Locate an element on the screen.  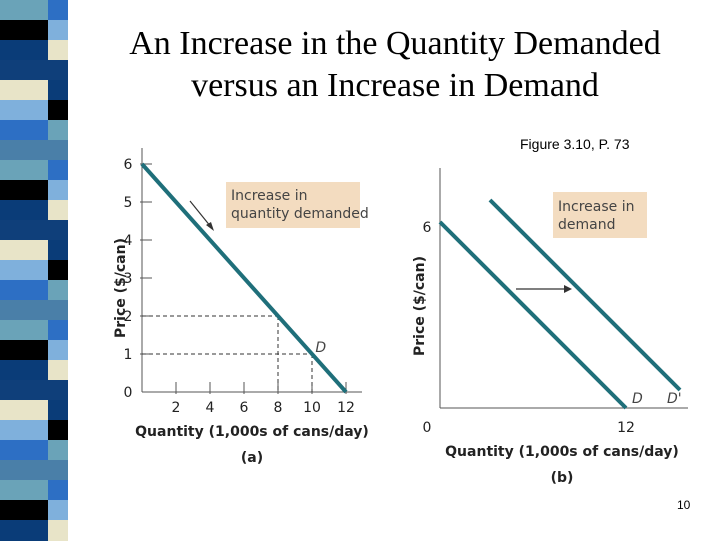
panel-b-y-axis-label: Price ($/can) is located at coordinates (420, 306).